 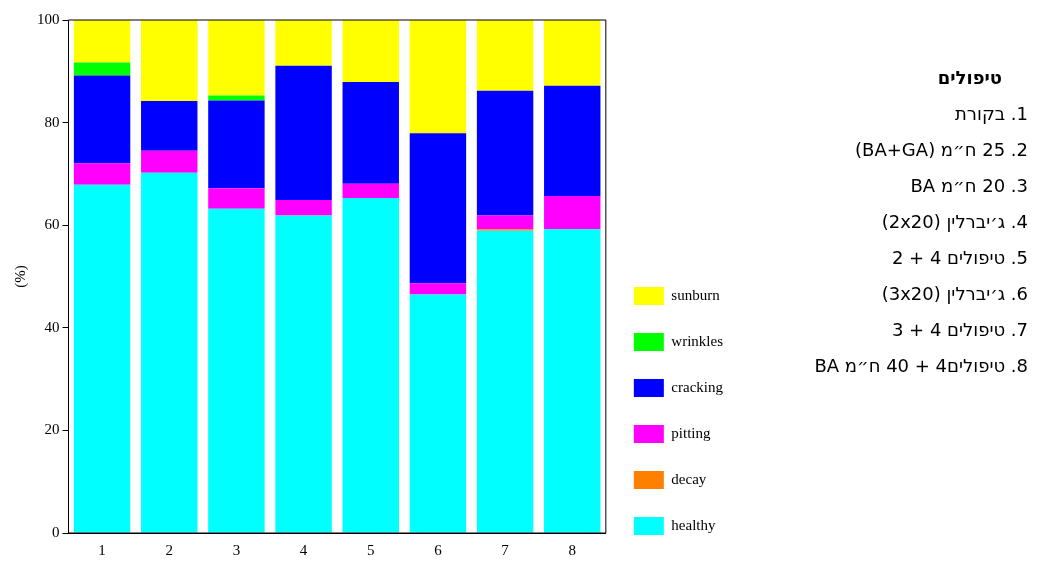 What do you see at coordinates (954, 294) in the screenshot?
I see `text: 6. ג׳יברלין (3x20)` at bounding box center [954, 294].